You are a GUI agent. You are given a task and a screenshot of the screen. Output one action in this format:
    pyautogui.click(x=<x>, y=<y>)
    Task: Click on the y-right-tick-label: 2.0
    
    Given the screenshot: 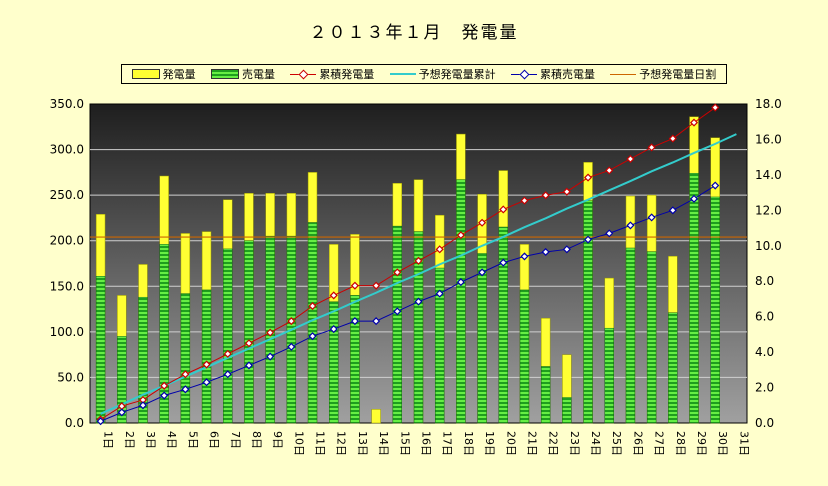 What is the action you would take?
    pyautogui.click(x=764, y=388)
    